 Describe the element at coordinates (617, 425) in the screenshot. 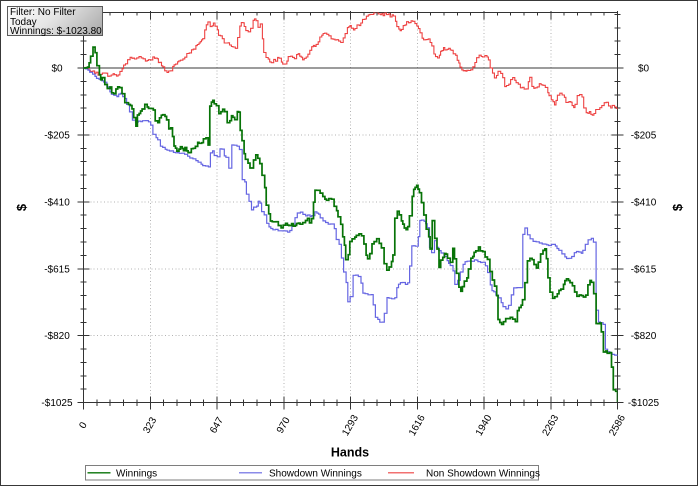

I see `svg-text: 2586` at that location.